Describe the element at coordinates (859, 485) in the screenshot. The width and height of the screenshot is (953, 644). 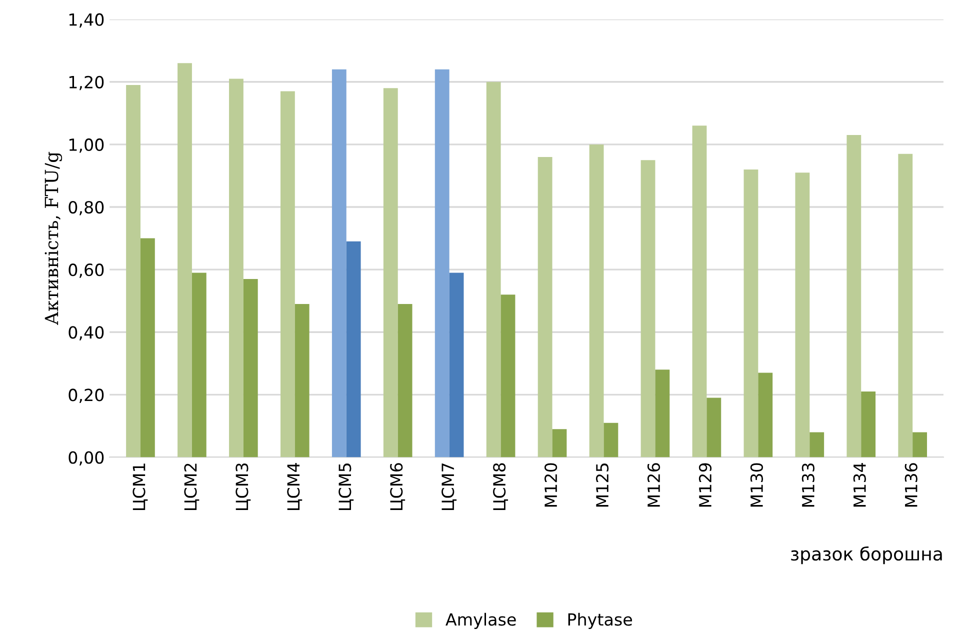
I see `x-tick-label: М134` at that location.